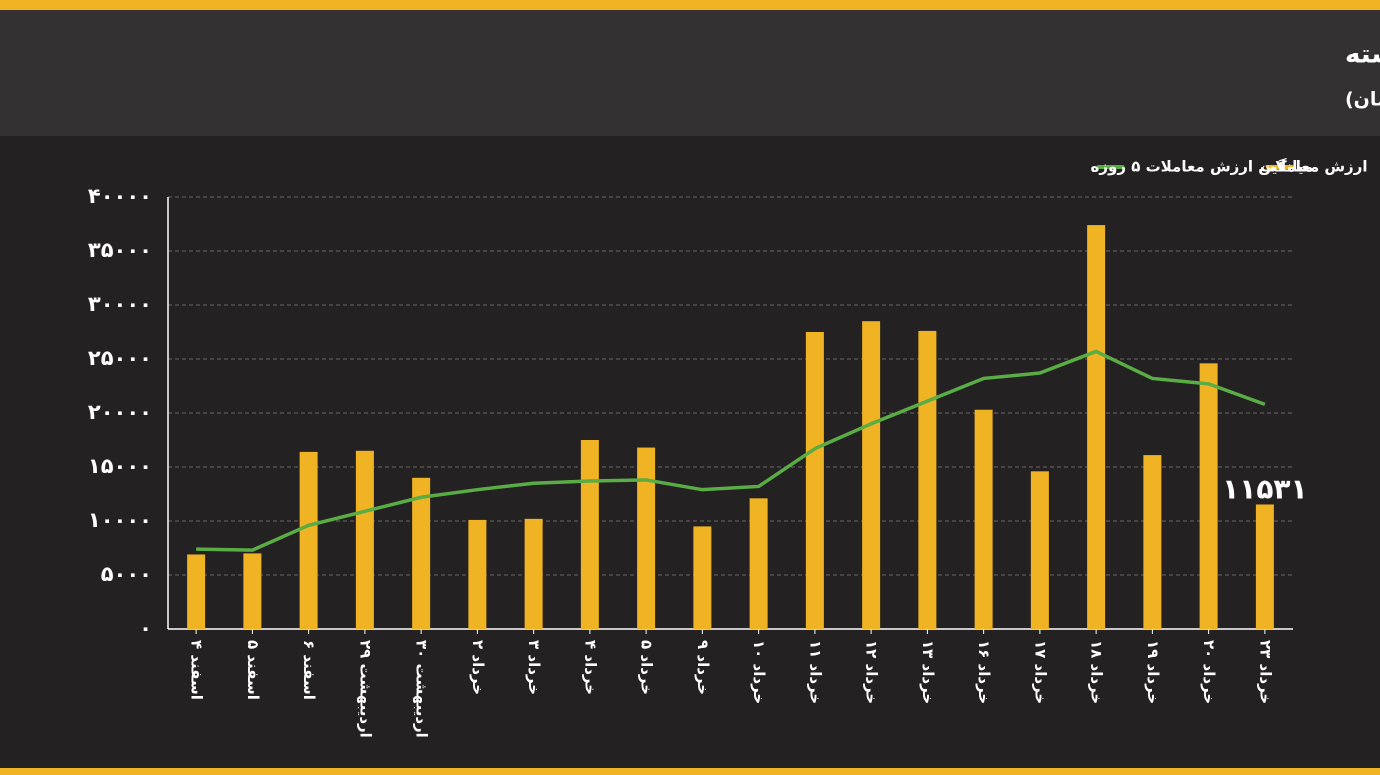  What do you see at coordinates (120, 250) in the screenshot?
I see `y-tick-label: ۳۵۰۰۰` at bounding box center [120, 250].